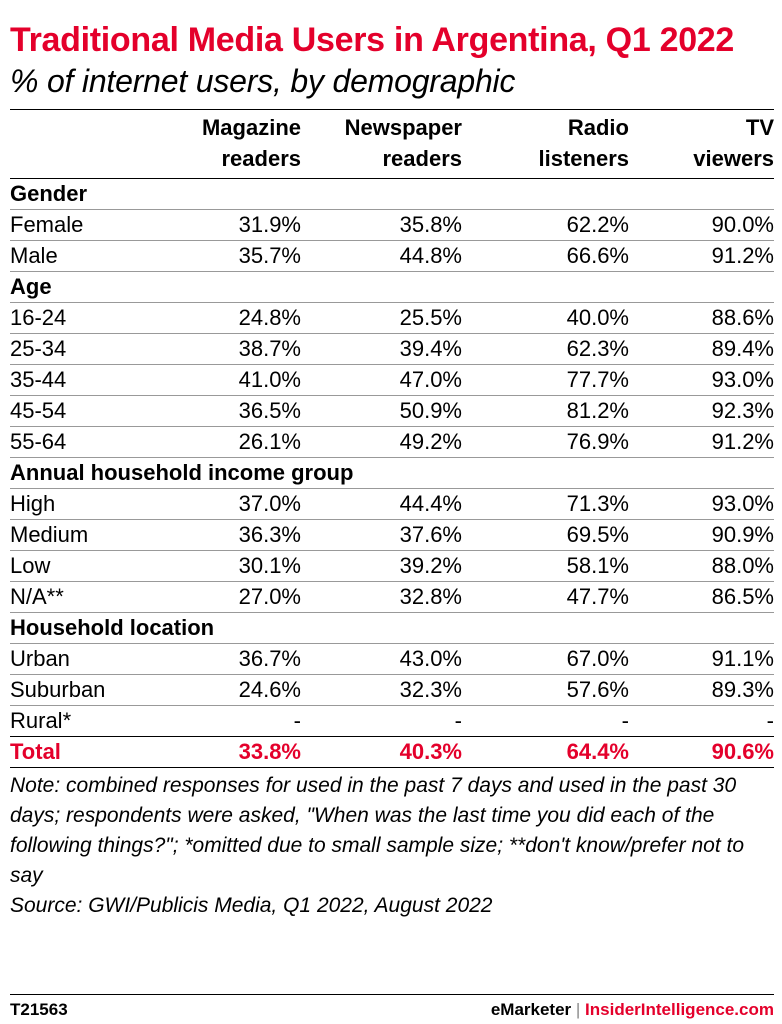 This screenshot has height=1024, width=782. I want to click on table-cell: 27.0%, so click(240, 597).